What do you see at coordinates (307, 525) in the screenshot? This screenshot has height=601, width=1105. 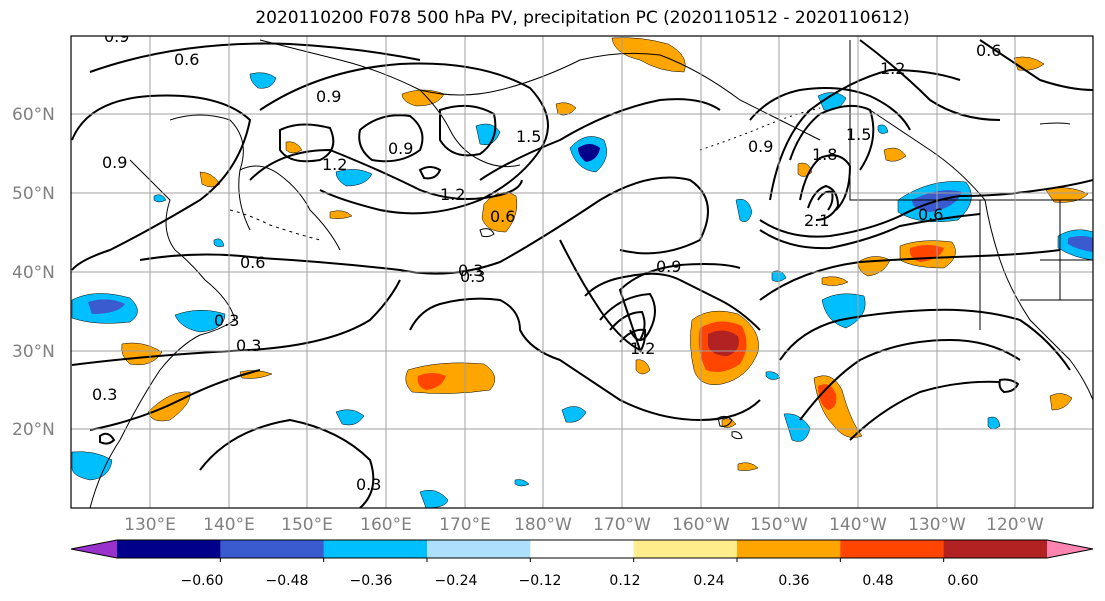 I see `lon-label: 150°E` at bounding box center [307, 525].